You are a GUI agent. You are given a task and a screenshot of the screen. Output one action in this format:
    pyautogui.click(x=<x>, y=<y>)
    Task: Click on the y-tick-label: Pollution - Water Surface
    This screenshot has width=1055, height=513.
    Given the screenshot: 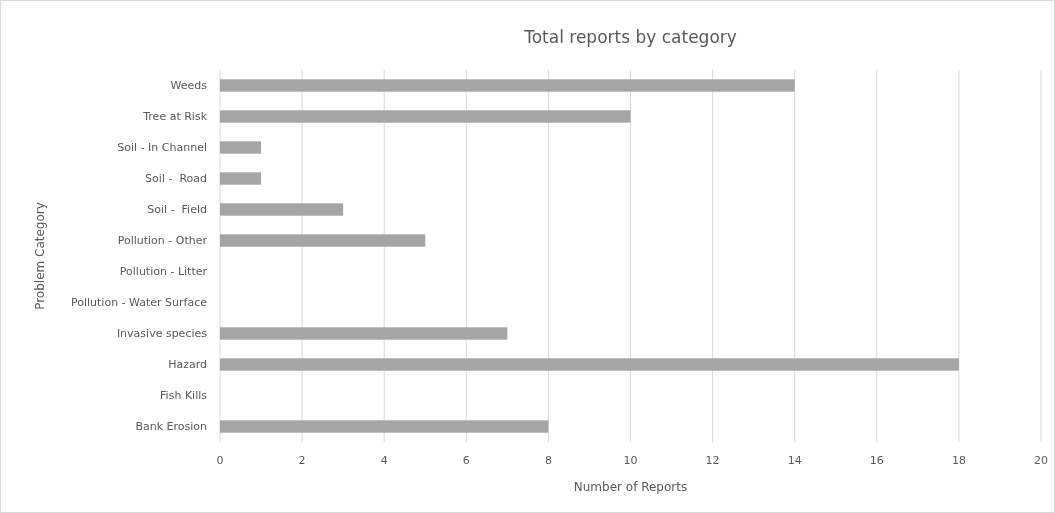 What is the action you would take?
    pyautogui.click(x=139, y=303)
    